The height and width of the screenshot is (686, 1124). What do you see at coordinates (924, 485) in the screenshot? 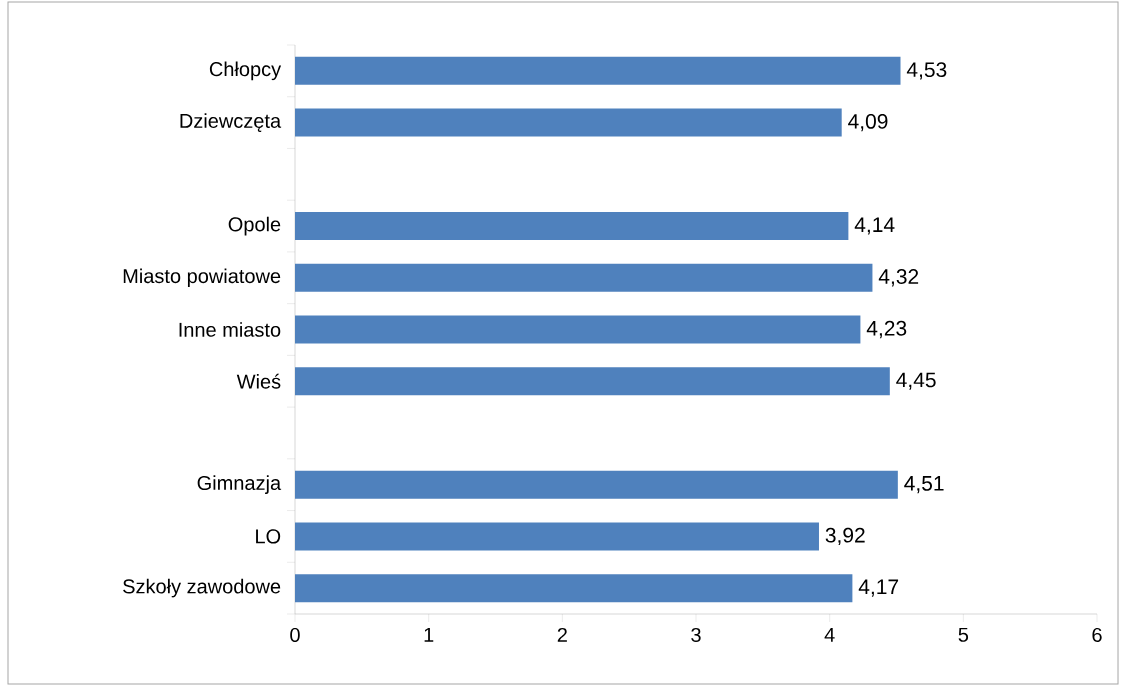
I see `data-label: 4,51` at bounding box center [924, 485].